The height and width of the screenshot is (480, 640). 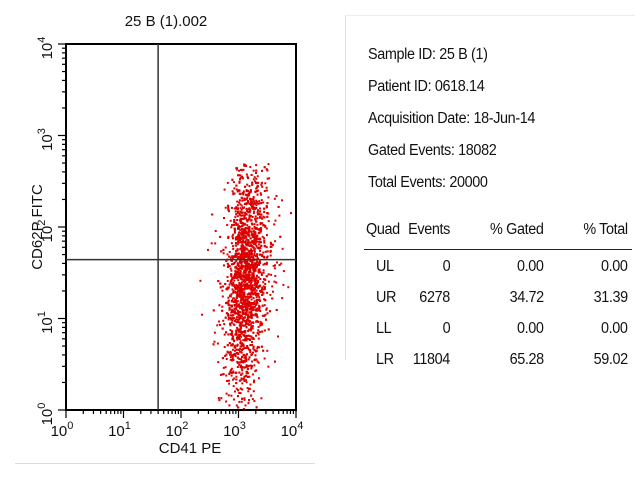 I want to click on y-tick-label: 10², so click(x=46, y=231).